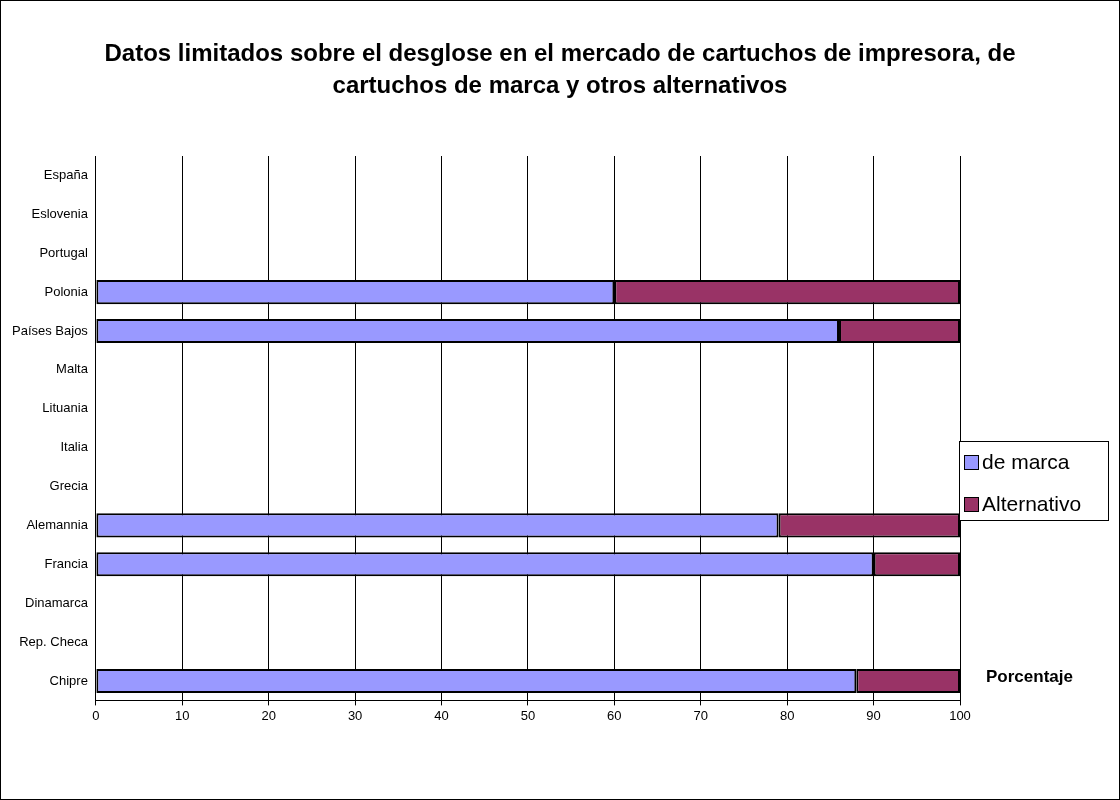  Describe the element at coordinates (50, 330) in the screenshot. I see `y-tick-label: Países Bajos` at that location.